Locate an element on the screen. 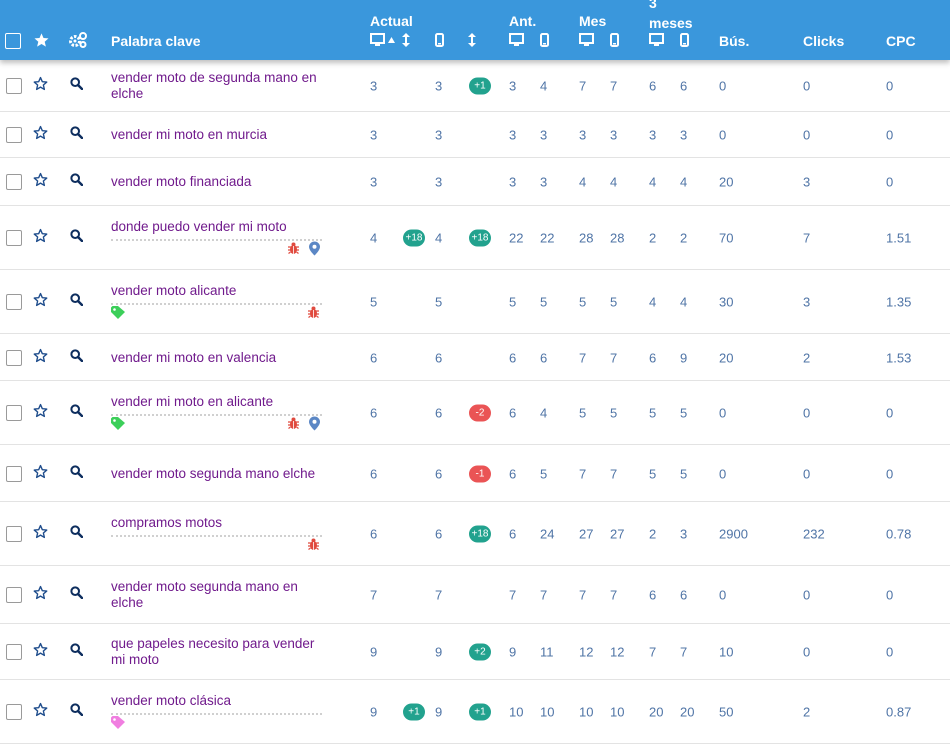 The height and width of the screenshot is (753, 950). ant-mobile: 4 is located at coordinates (544, 86).